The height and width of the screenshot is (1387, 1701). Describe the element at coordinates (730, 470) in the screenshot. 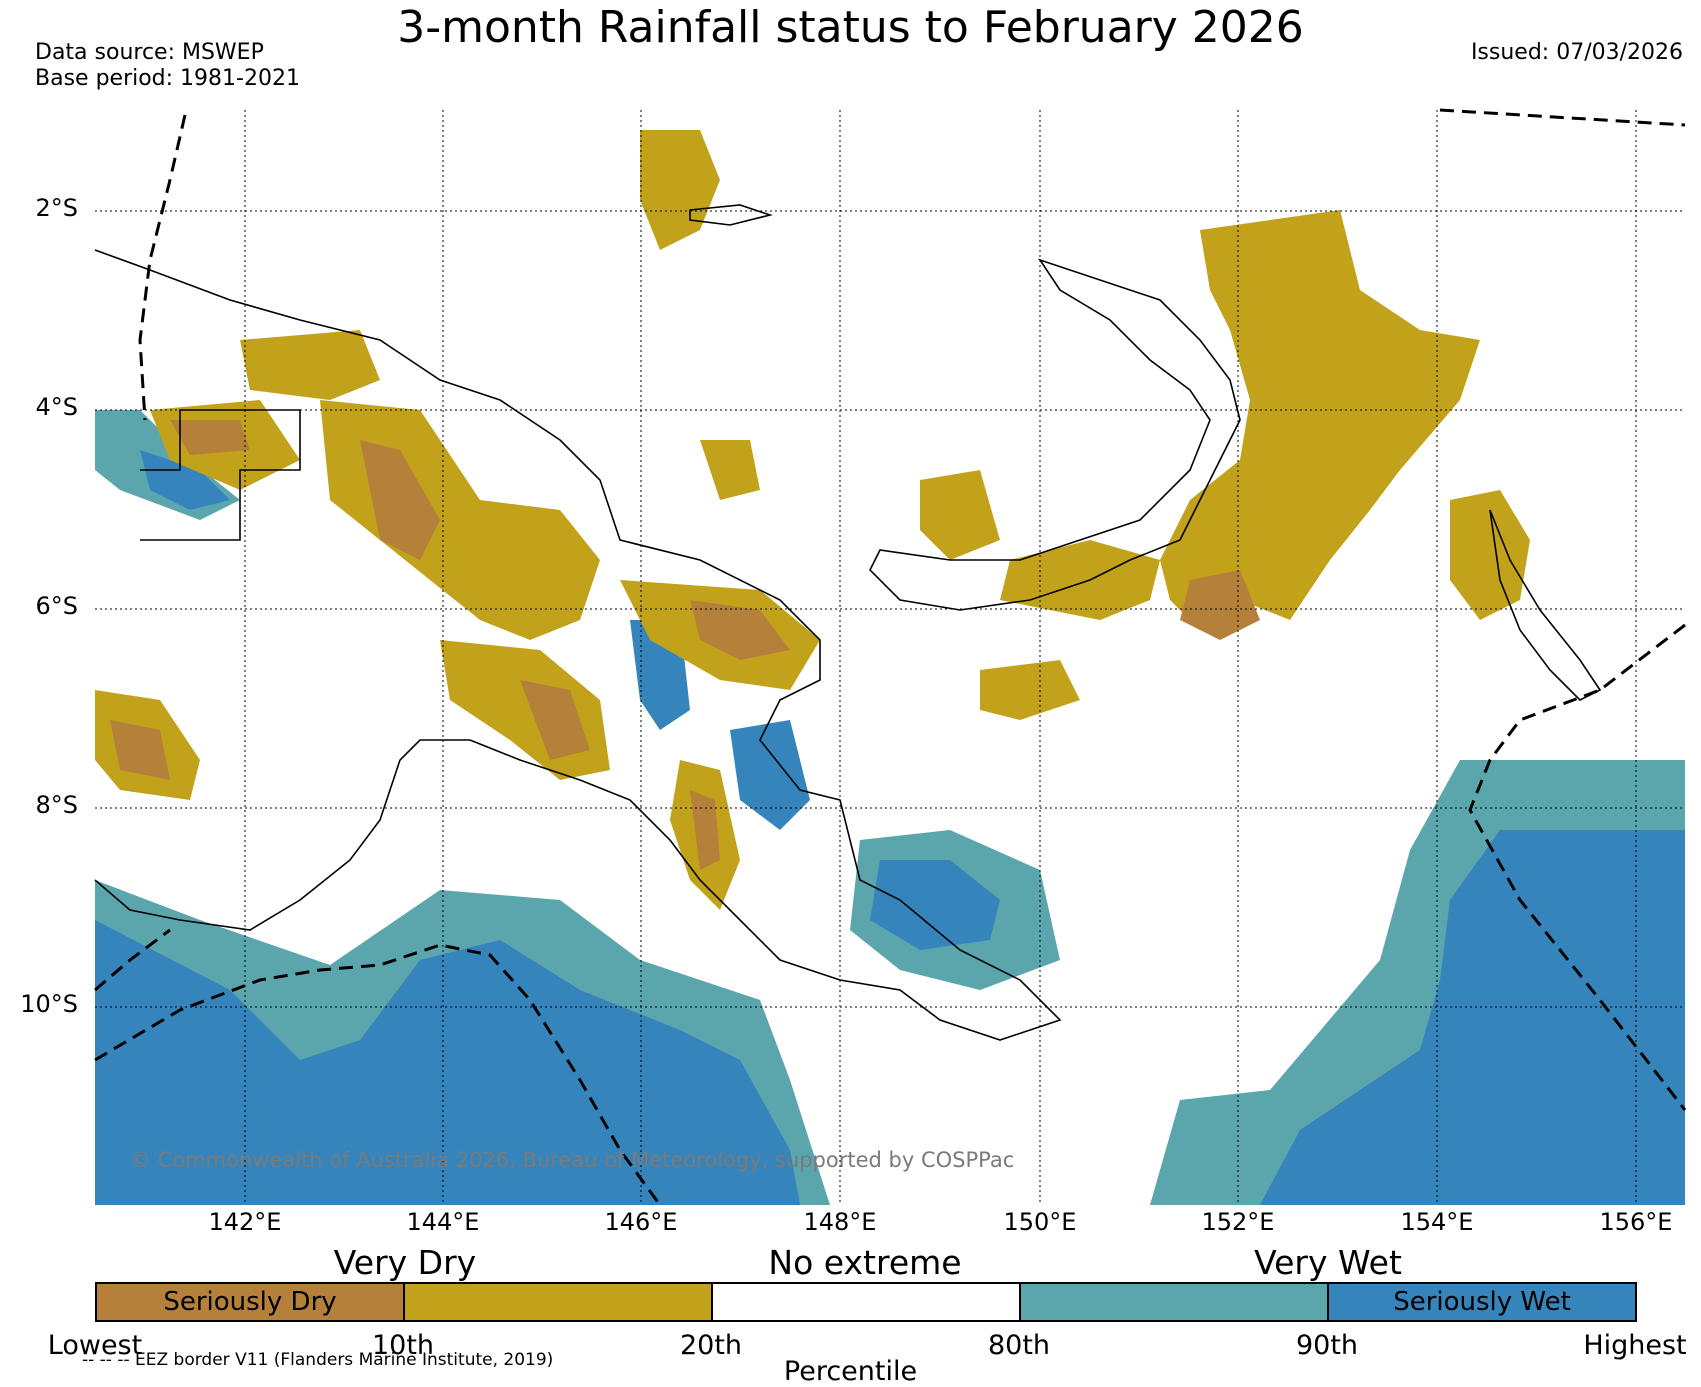

I see `dry-region-madang` at that location.